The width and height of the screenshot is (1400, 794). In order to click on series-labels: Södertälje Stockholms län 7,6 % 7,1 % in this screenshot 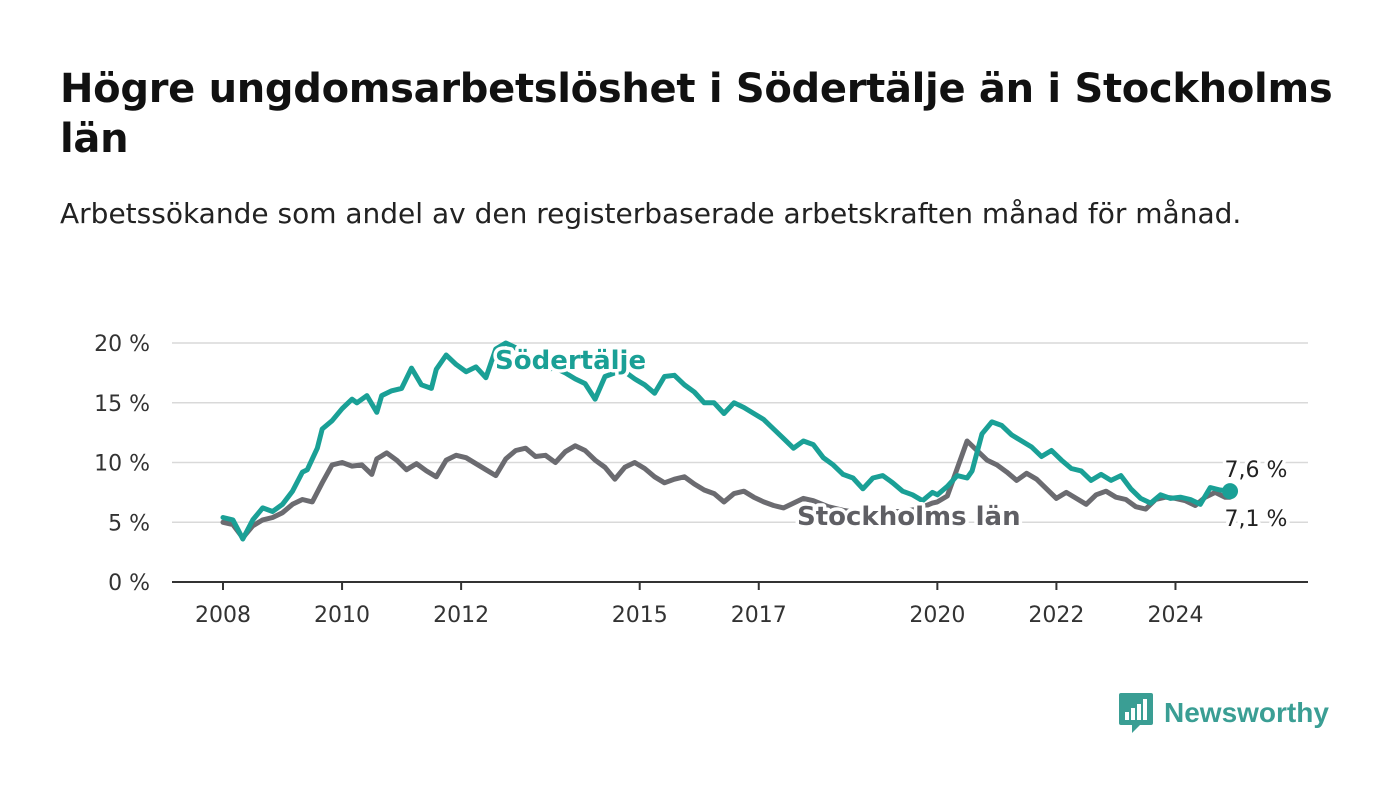, I will do `click(891, 439)`.